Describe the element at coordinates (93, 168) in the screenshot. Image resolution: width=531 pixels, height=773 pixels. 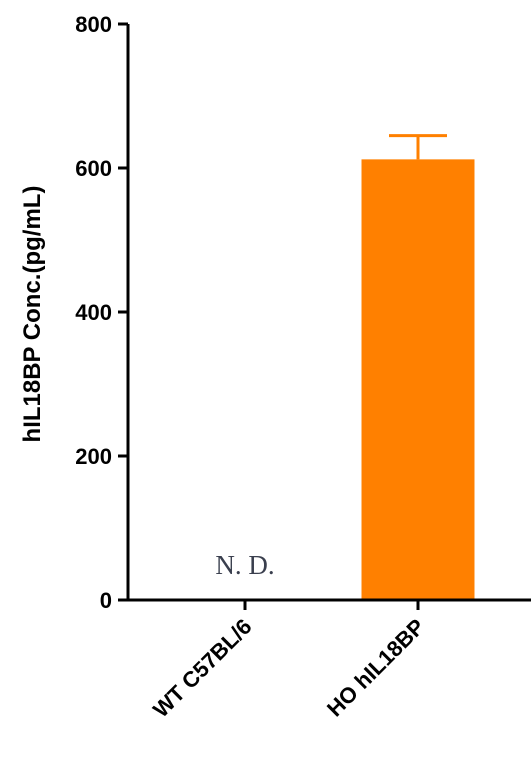
I see `y-tick-label: 600` at that location.